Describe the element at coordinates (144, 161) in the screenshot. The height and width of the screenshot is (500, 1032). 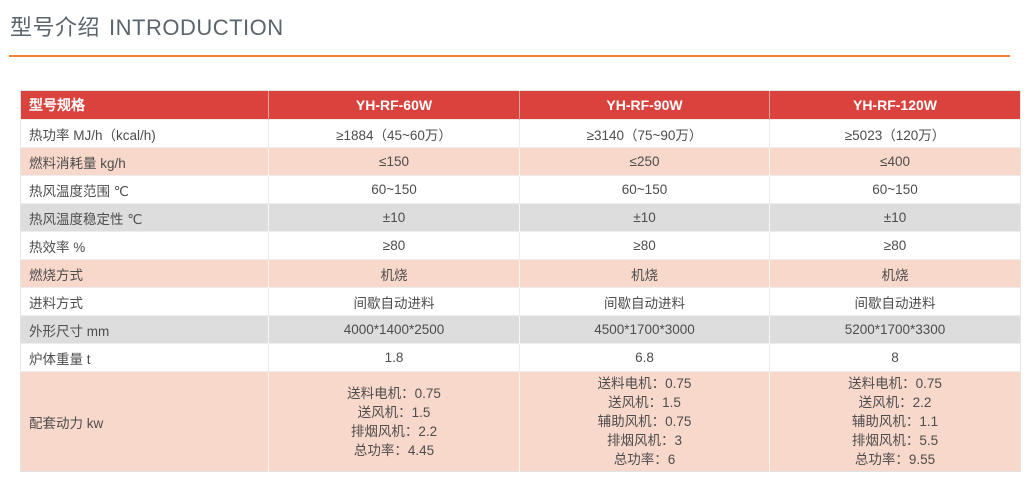
I see `row-label: 燃料消耗量 kg/h` at that location.